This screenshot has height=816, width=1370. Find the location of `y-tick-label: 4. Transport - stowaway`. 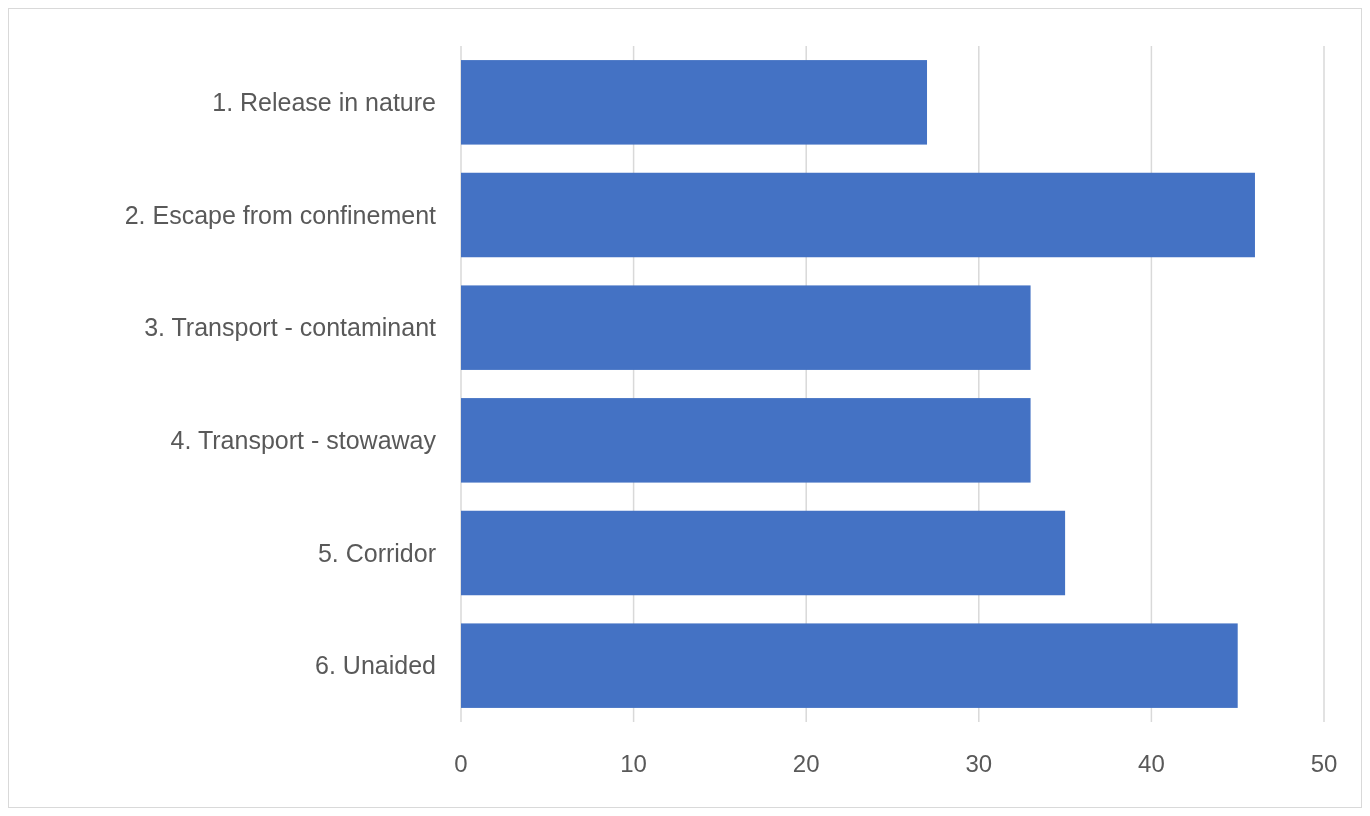

y-tick-label: 4. Transport - stowaway is located at coordinates (303, 440).